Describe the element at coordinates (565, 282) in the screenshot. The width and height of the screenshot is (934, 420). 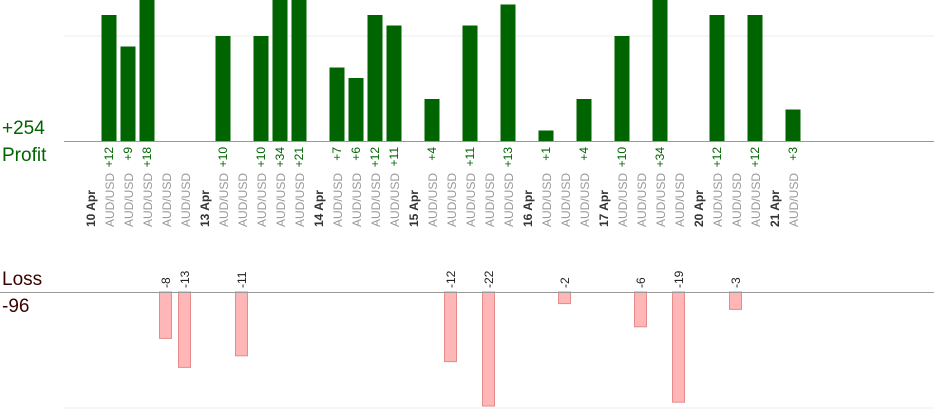
I see `loss-value-label: -2` at that location.